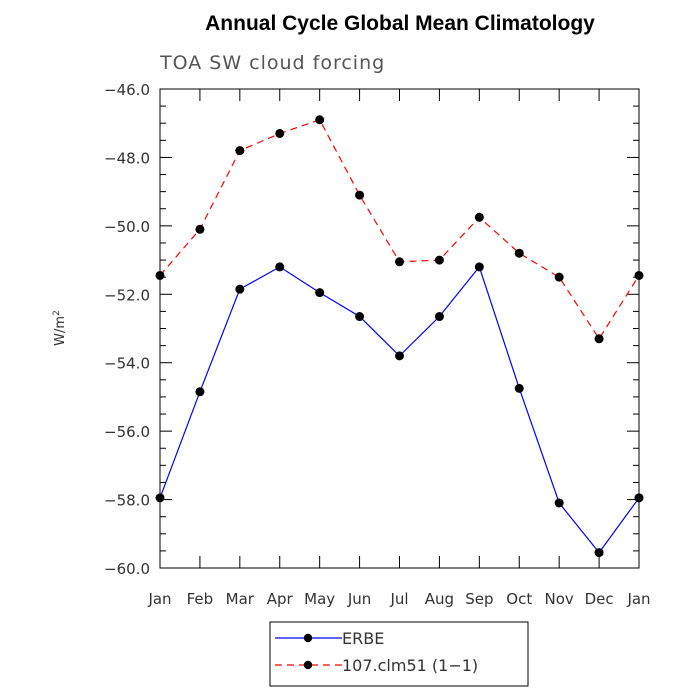  Describe the element at coordinates (319, 599) in the screenshot. I see `x-tick-label: May` at that location.